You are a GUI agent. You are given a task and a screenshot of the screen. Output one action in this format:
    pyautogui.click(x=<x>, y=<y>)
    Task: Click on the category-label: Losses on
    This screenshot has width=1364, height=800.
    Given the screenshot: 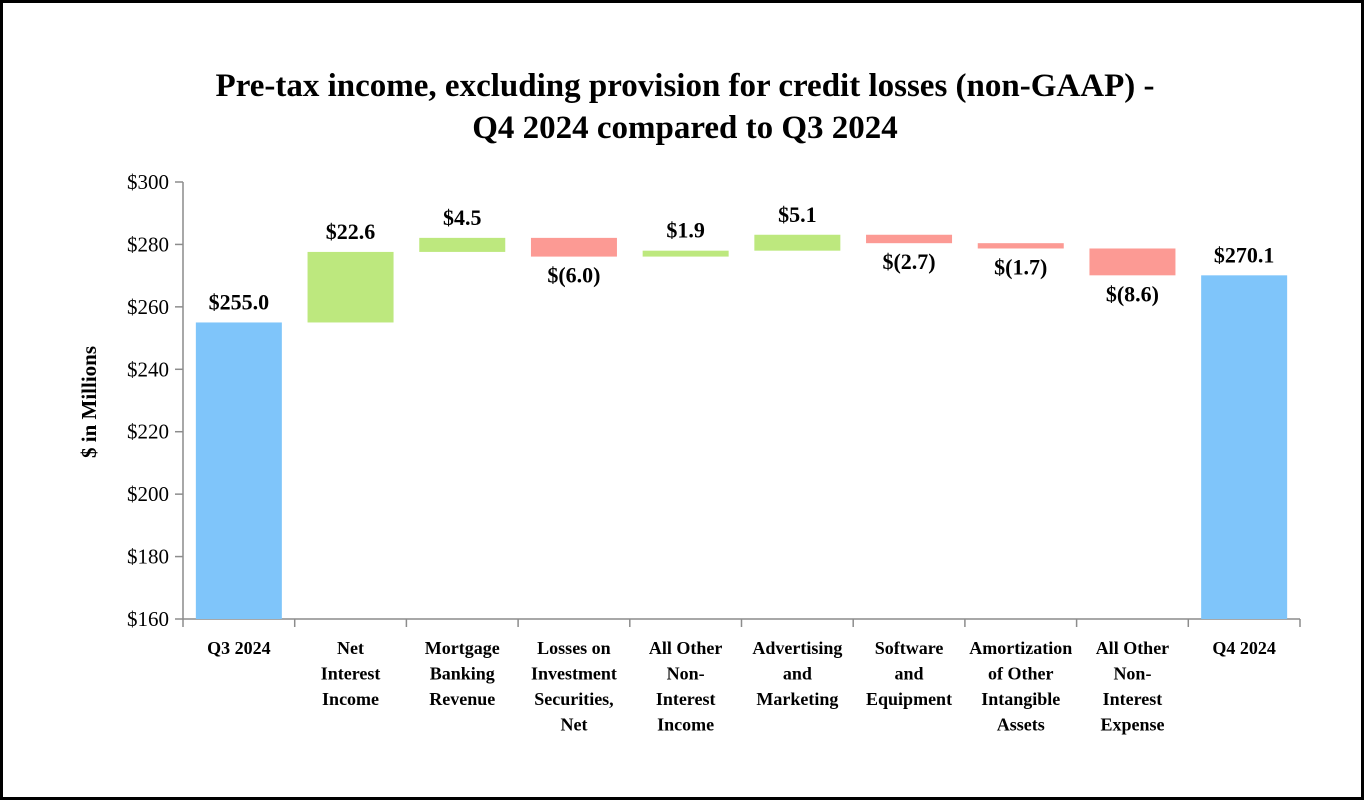 What is the action you would take?
    pyautogui.click(x=574, y=648)
    